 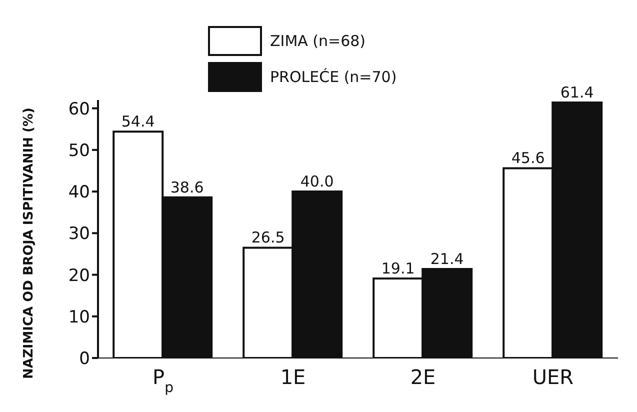 What do you see at coordinates (553, 377) in the screenshot?
I see `x-tick-label: UER` at bounding box center [553, 377].